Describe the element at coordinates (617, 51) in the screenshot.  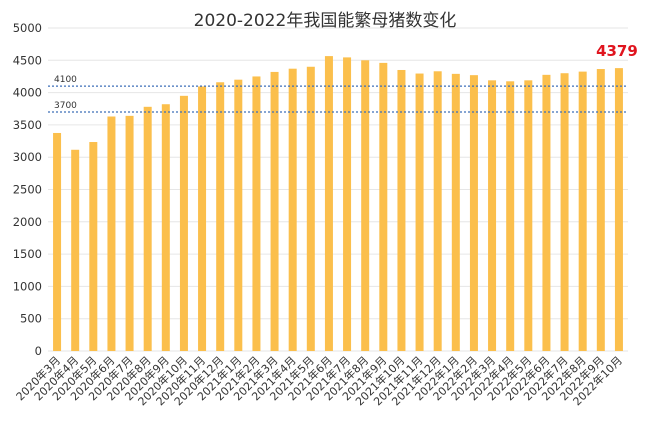
I see `highlight-label: 4379` at that location.